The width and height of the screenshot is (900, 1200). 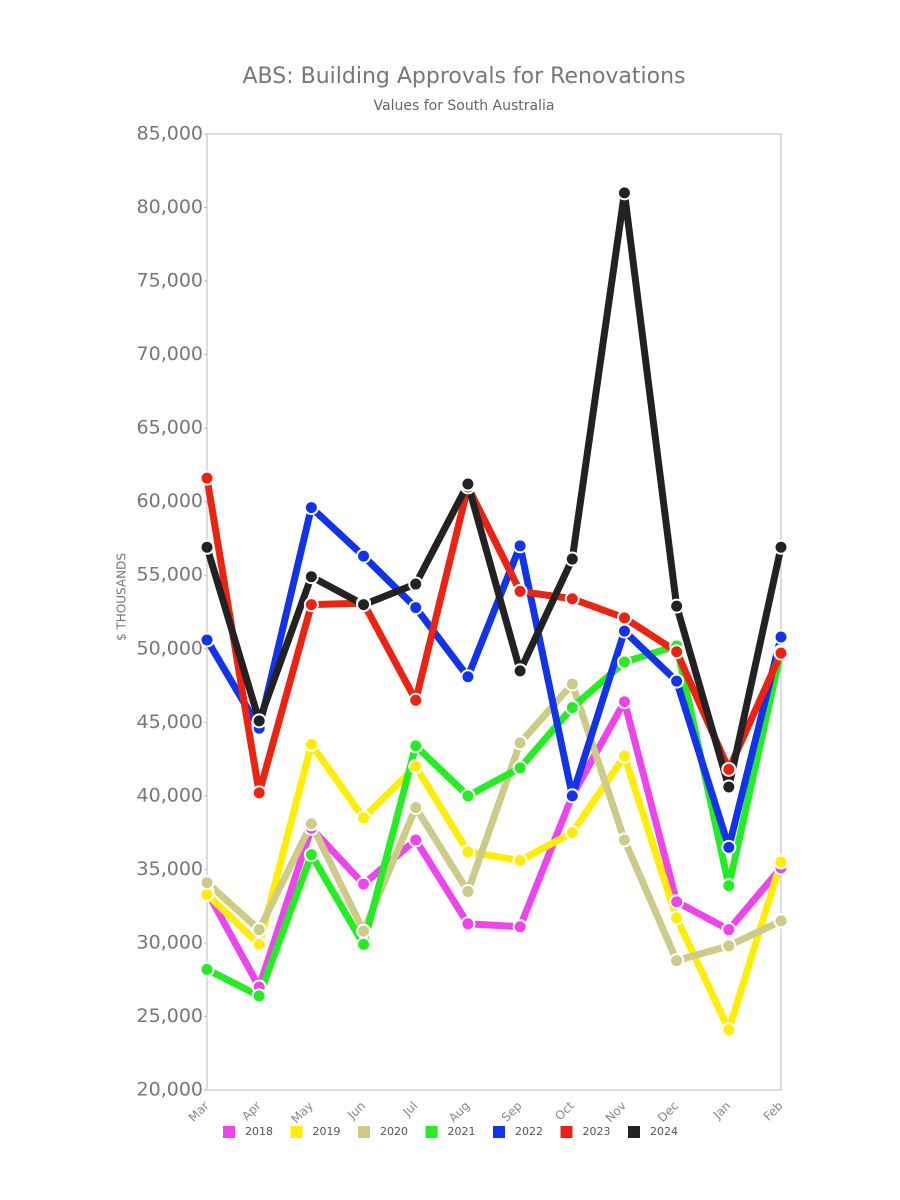 What do you see at coordinates (327, 1131) in the screenshot?
I see `legend-label: 2019` at bounding box center [327, 1131].